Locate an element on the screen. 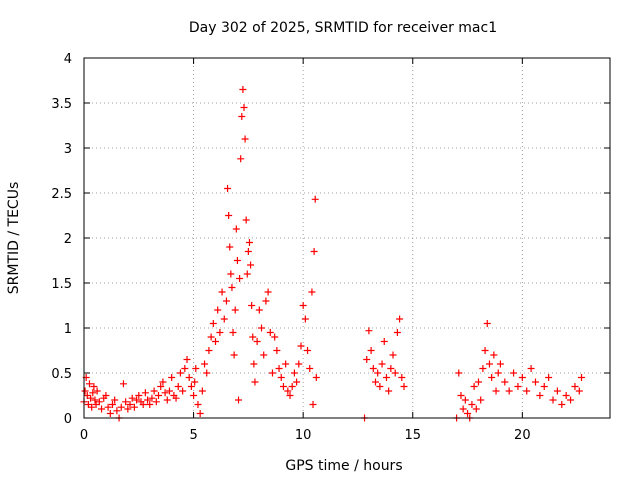 The image size is (640, 480). x-tick-label: 20 is located at coordinates (522, 435).